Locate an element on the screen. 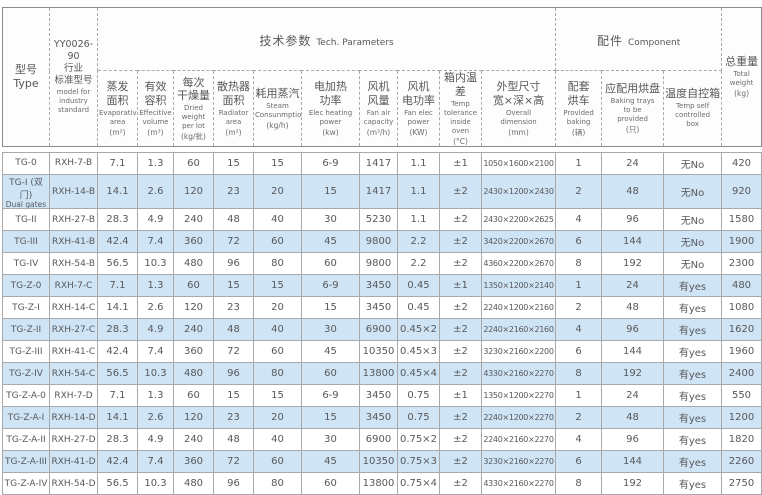 The width and height of the screenshot is (762, 495). cell-type: TG-IV is located at coordinates (26, 264).